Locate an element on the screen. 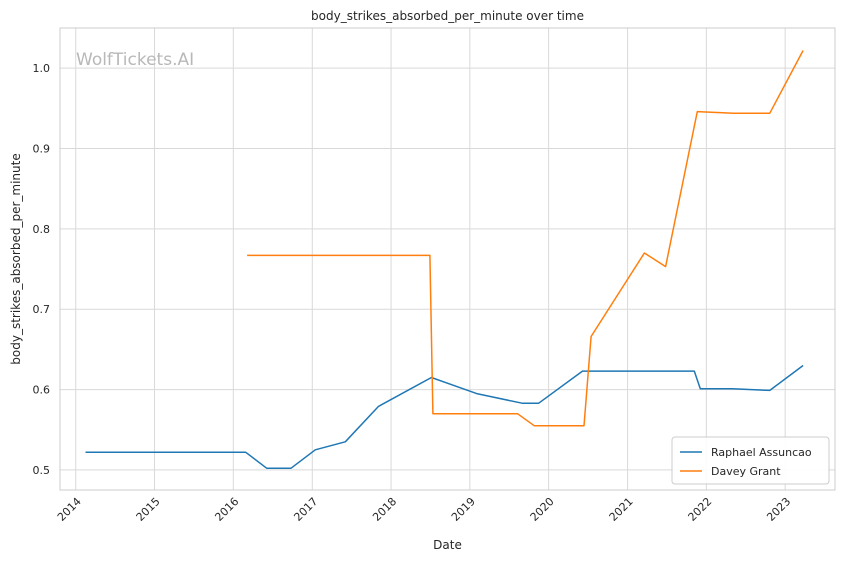 The image size is (844, 561). x-axis-ticks: 2014 2015 2016 2017 2018 2019 2020 2021 2022 2023 is located at coordinates (424, 509).